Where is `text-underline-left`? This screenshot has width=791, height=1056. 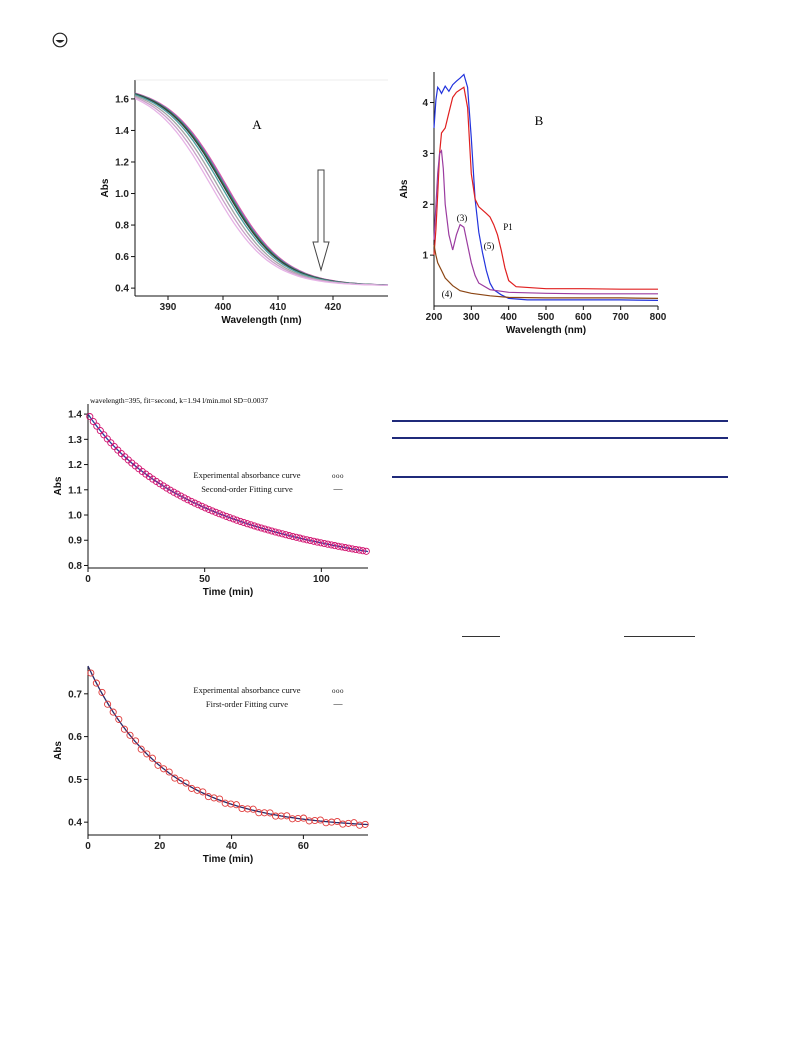
text-underline-left is located at coordinates (481, 636).